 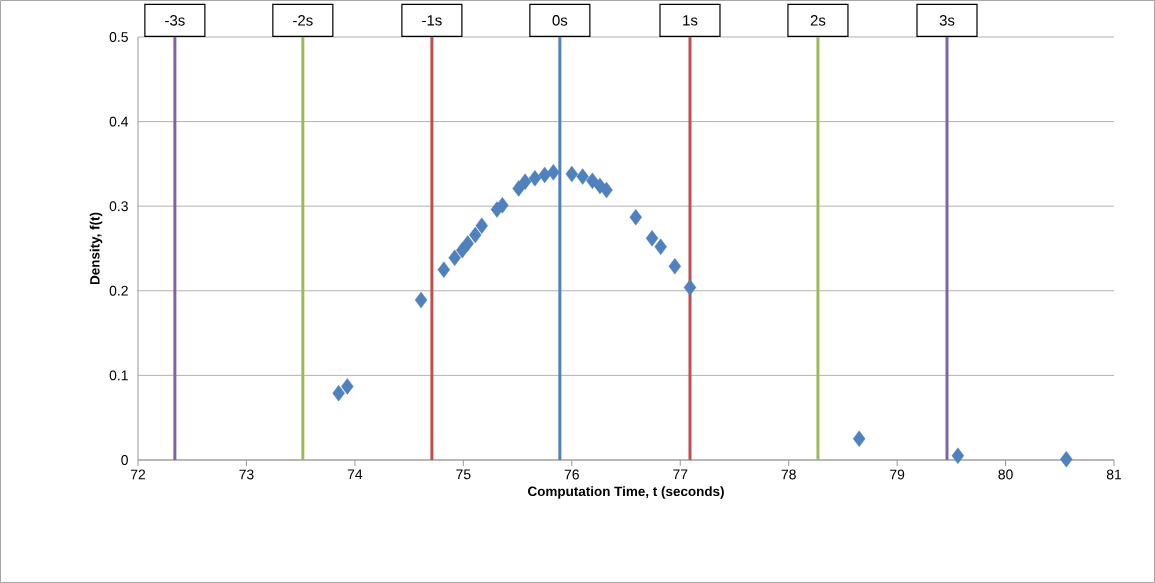 What do you see at coordinates (571, 474) in the screenshot?
I see `x-tick-label: 76` at bounding box center [571, 474].